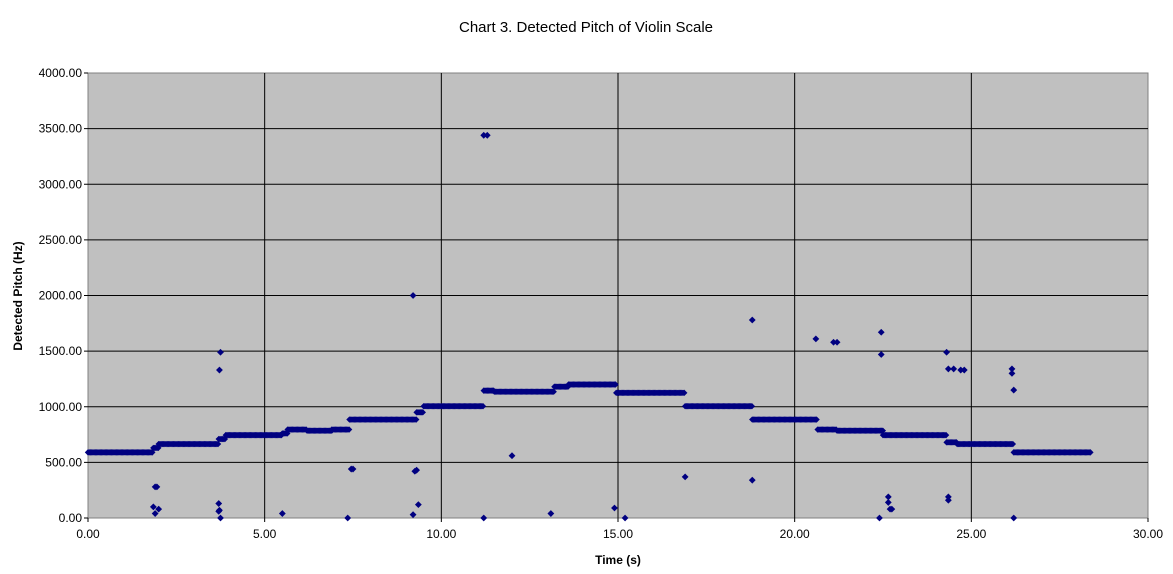  What do you see at coordinates (265, 534) in the screenshot?
I see `x-tick-label: 5.00` at bounding box center [265, 534].